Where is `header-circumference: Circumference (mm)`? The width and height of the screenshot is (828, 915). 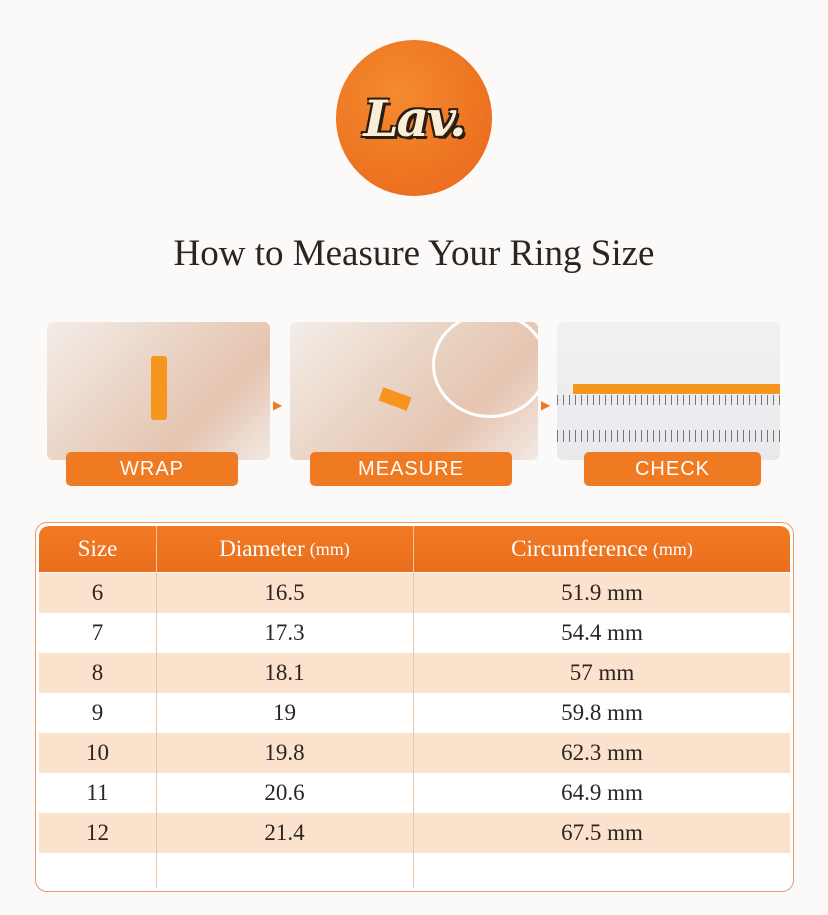
header-circumference: Circumference (mm) is located at coordinates (602, 548).